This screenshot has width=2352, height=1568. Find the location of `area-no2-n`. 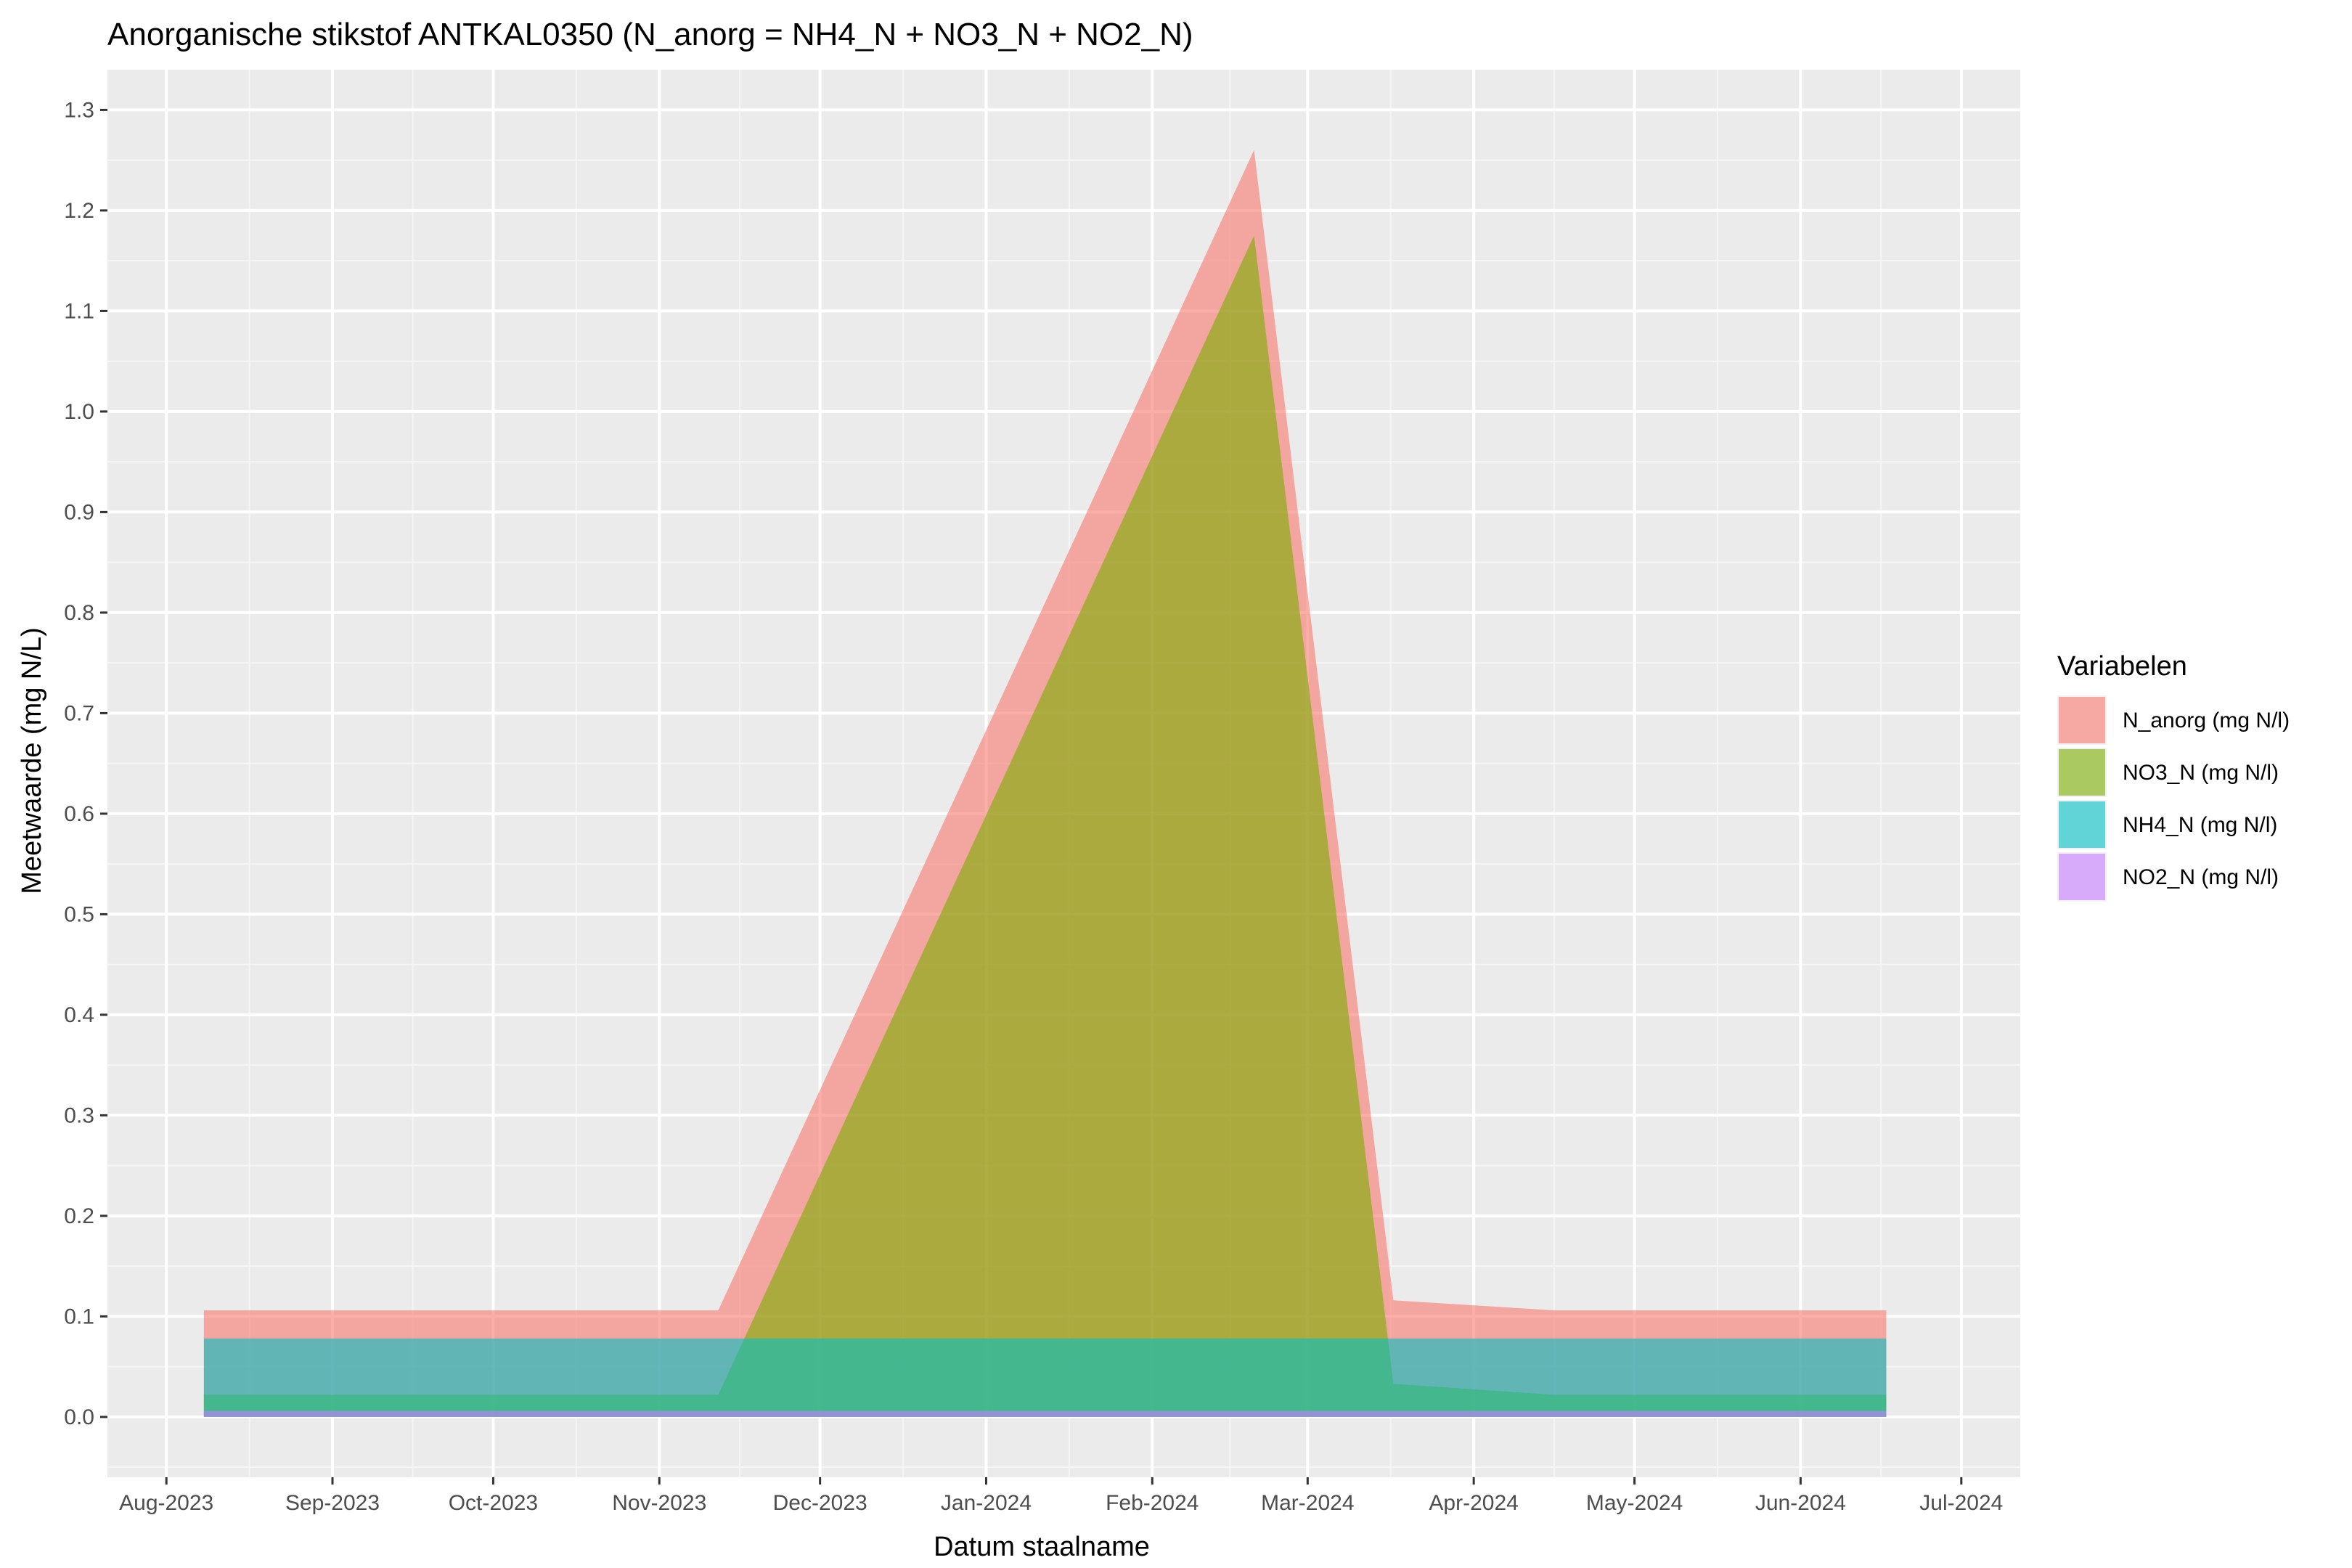

area-no2-n is located at coordinates (1045, 1413).